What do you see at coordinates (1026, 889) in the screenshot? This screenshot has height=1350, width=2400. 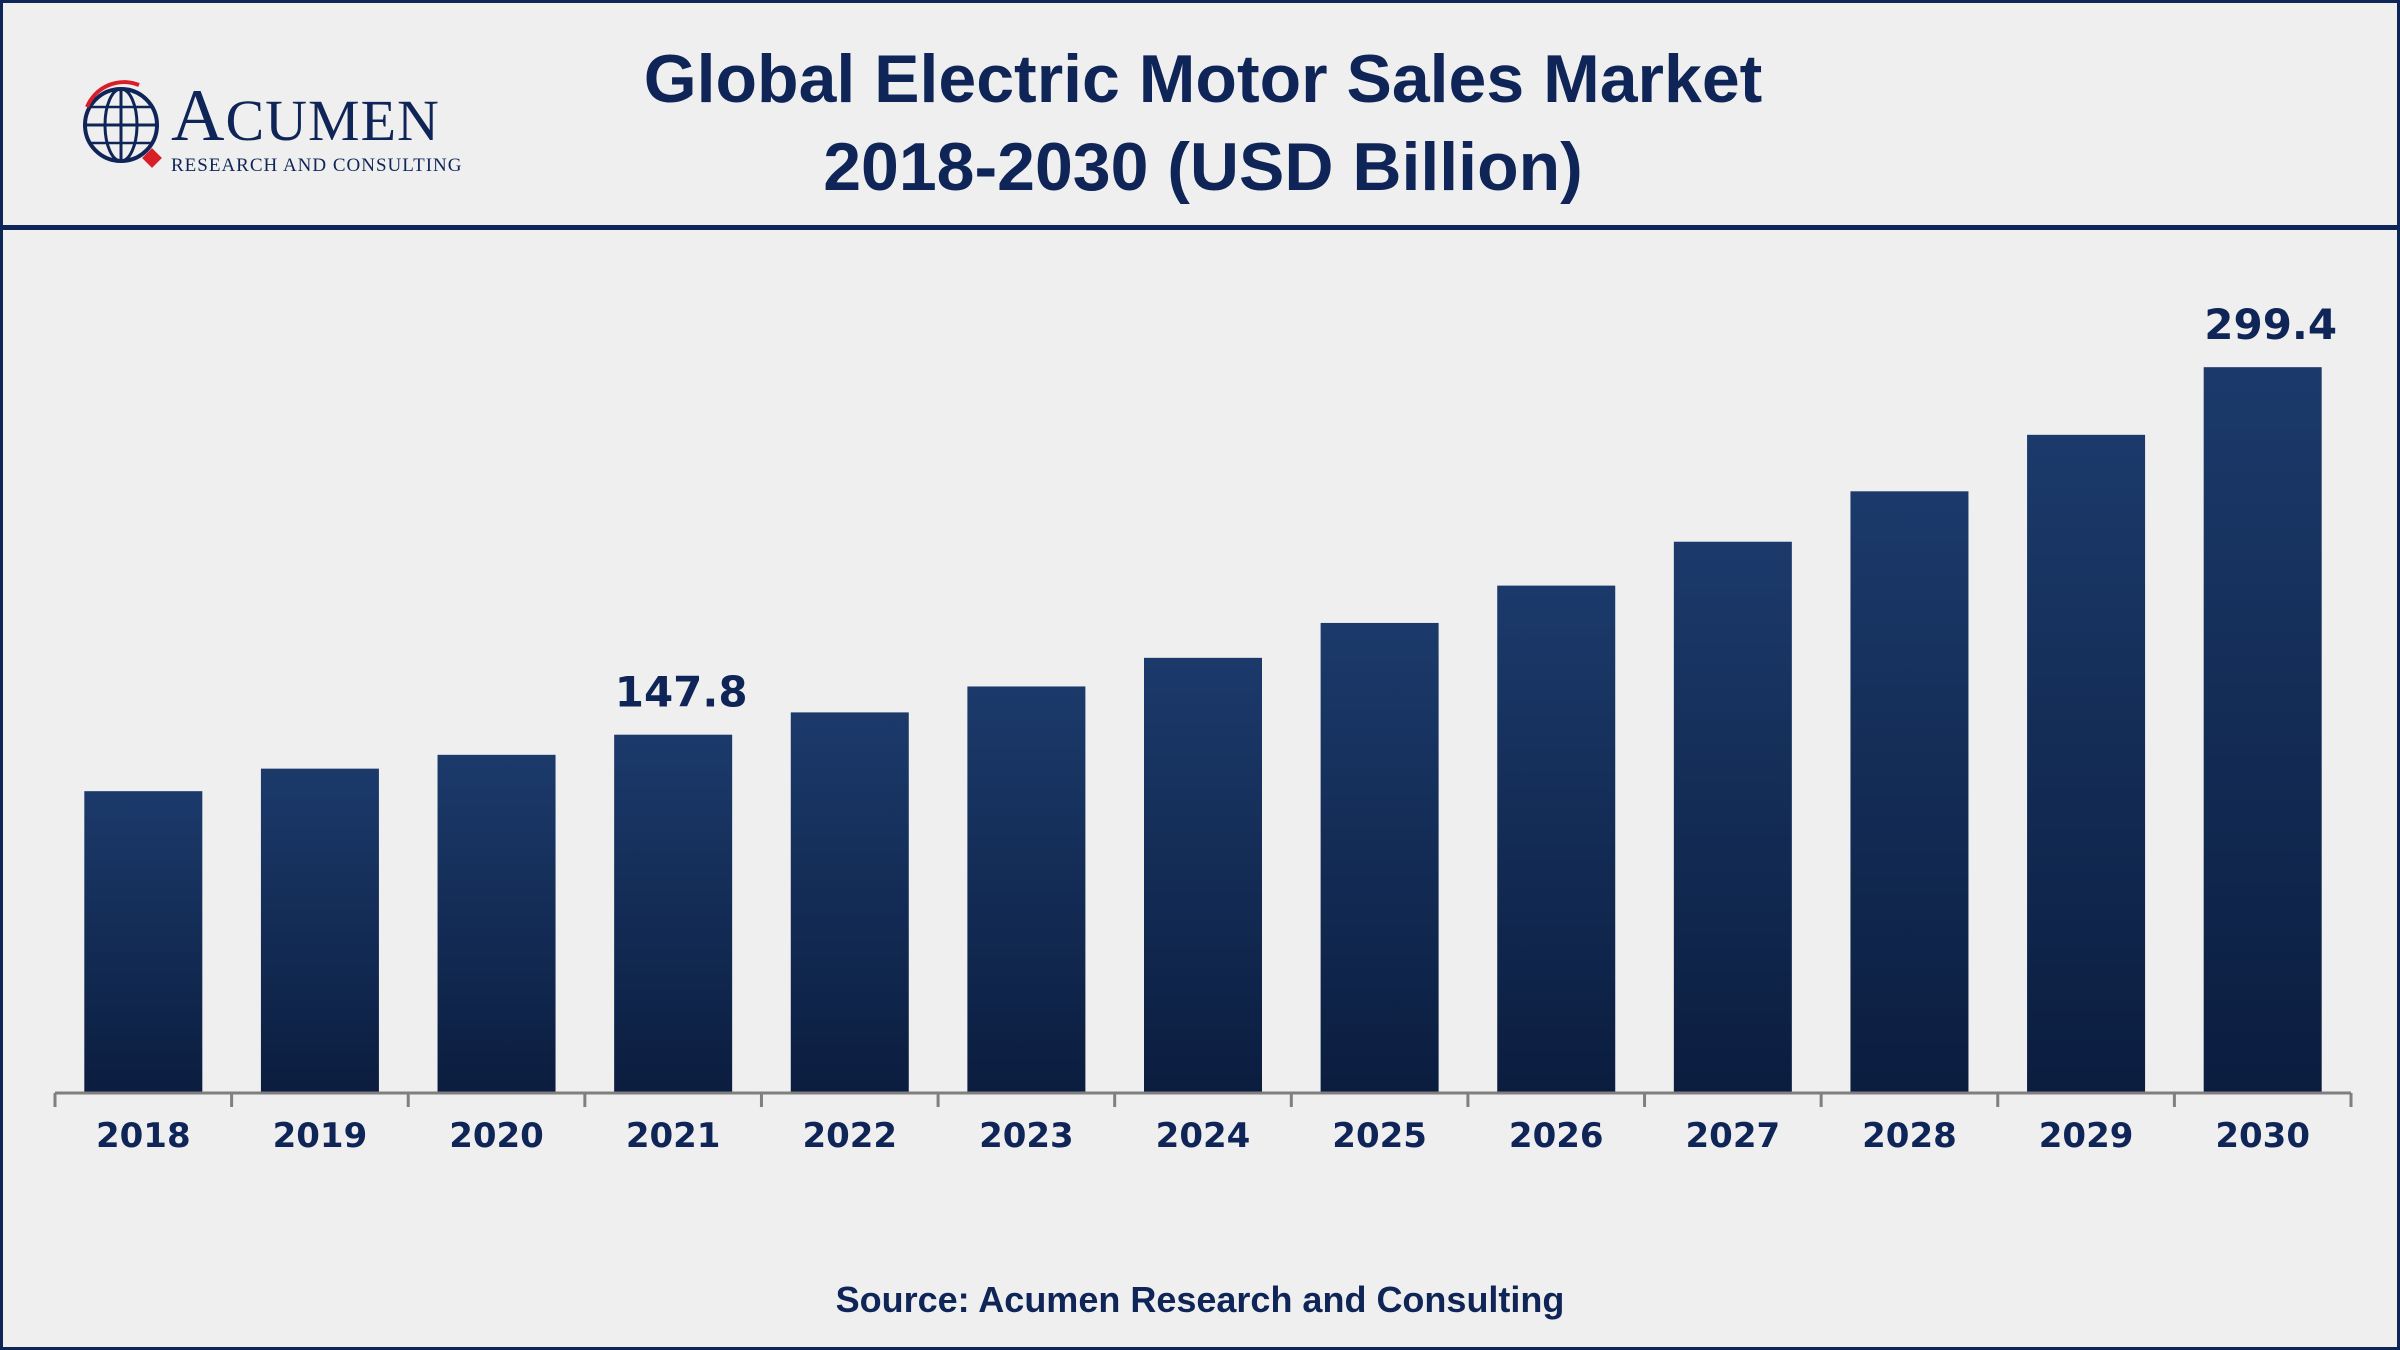 I see `bar-2023` at bounding box center [1026, 889].